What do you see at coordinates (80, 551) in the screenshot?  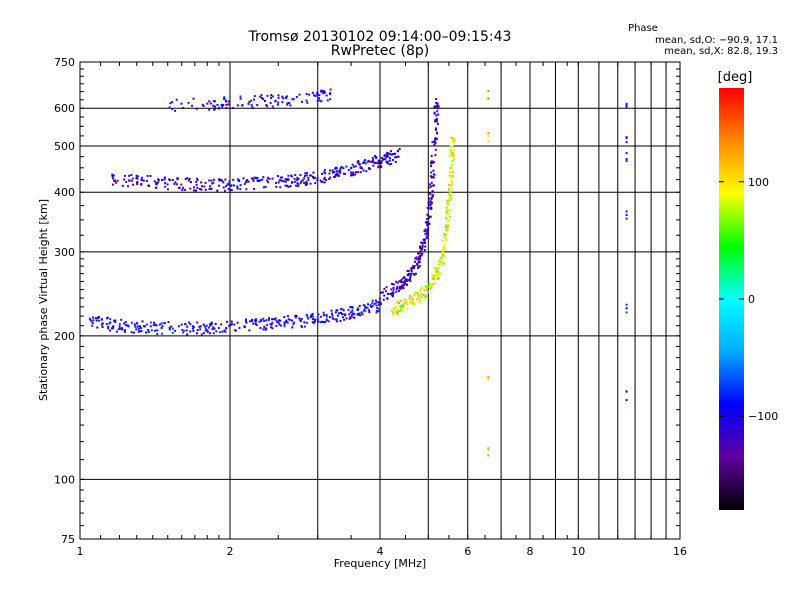 I see `x-tick-label: 1` at bounding box center [80, 551].